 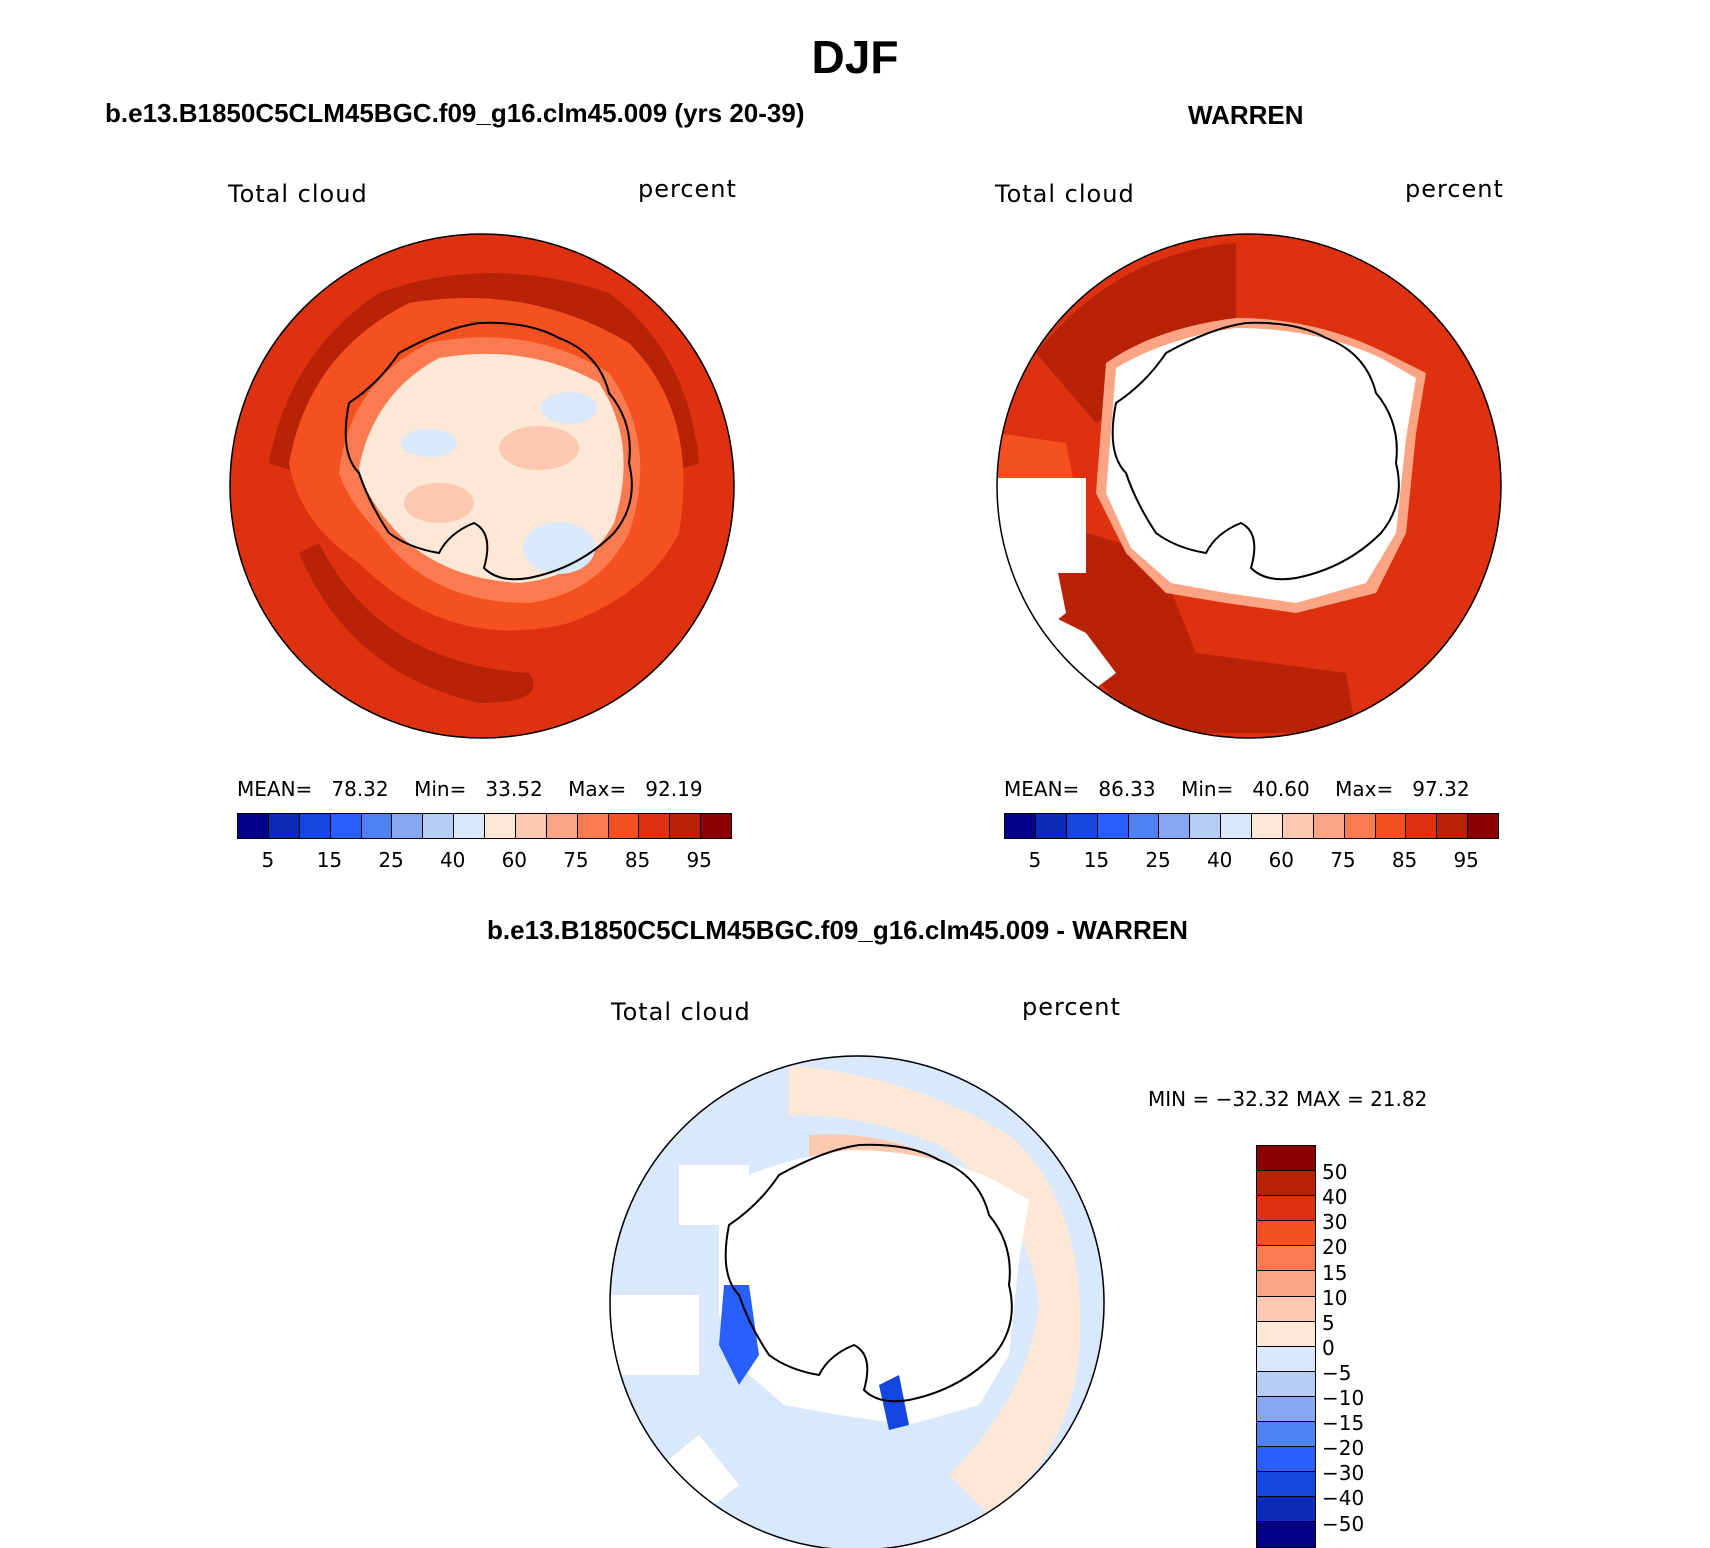 I want to click on panel2-mean-label: MEAN=, so click(x=1042, y=789).